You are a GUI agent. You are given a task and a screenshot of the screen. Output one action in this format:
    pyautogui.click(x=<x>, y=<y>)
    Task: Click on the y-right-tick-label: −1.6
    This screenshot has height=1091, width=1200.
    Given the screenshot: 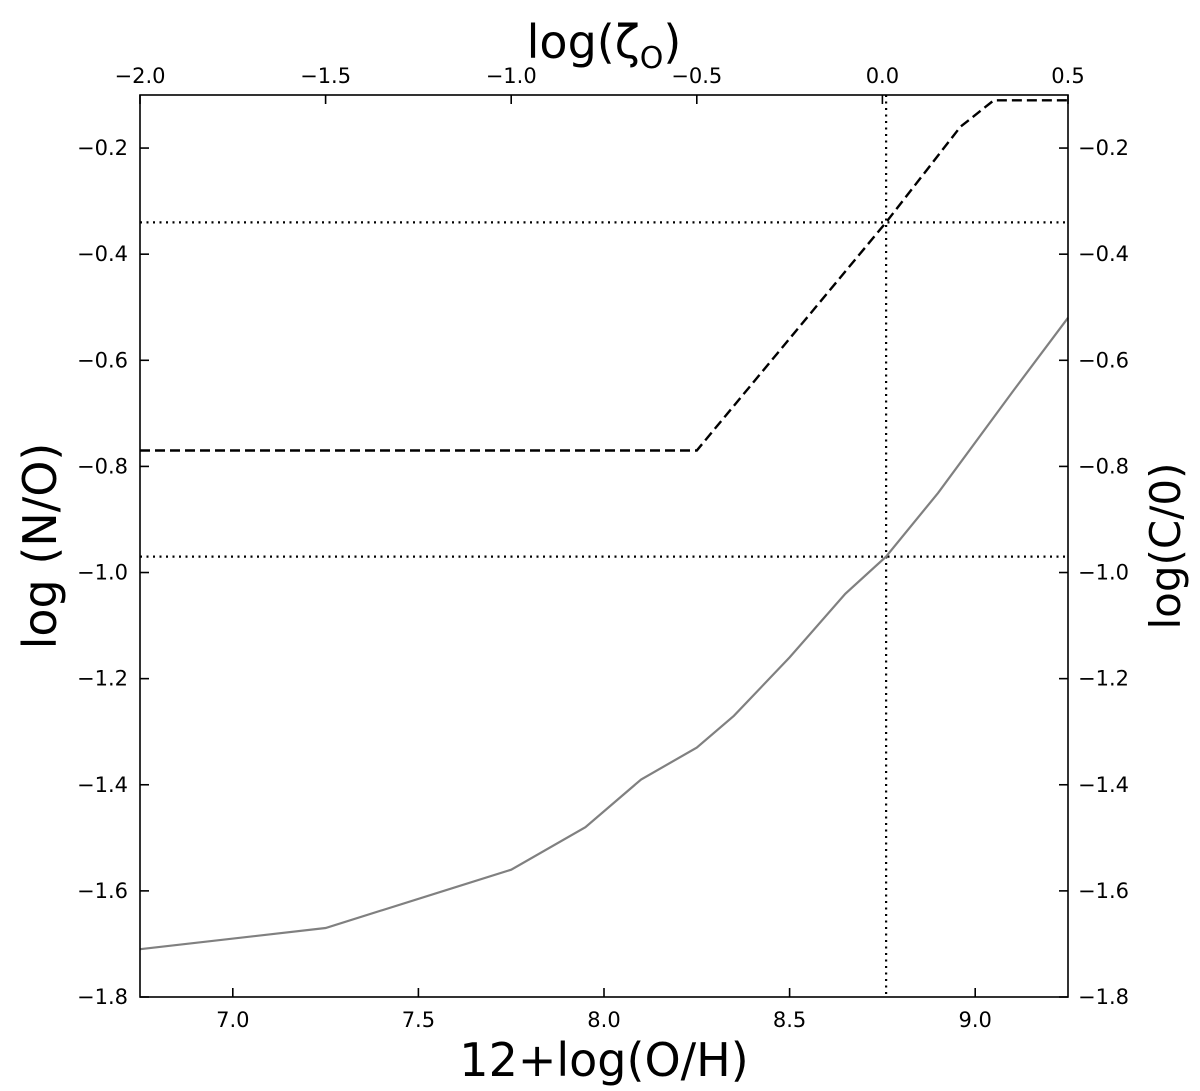 What is the action you would take?
    pyautogui.click(x=1103, y=891)
    